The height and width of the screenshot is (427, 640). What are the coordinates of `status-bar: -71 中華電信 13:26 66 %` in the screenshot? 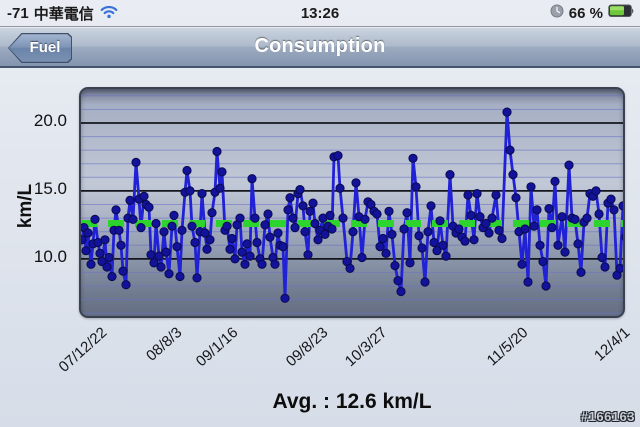 It's located at (320, 13).